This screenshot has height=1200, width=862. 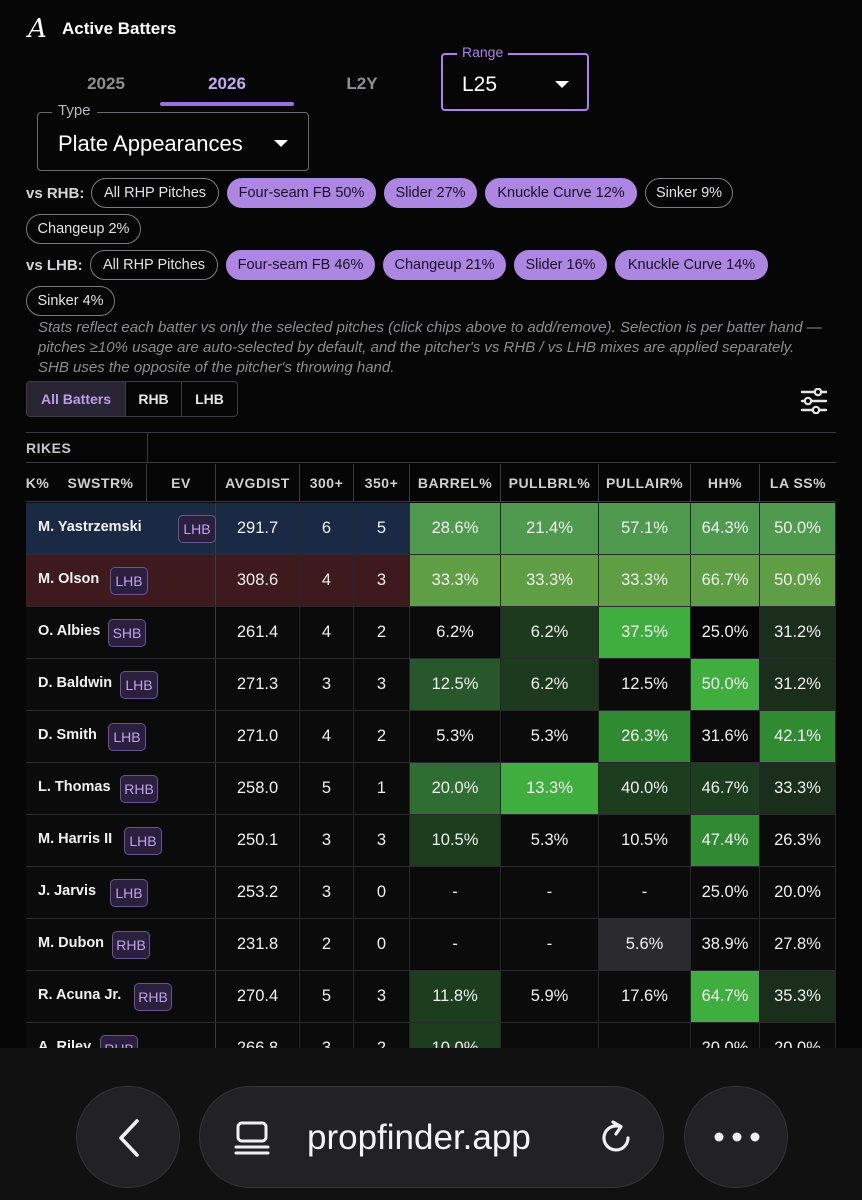 What do you see at coordinates (258, 892) in the screenshot?
I see `cell-avgdist: 253.2` at bounding box center [258, 892].